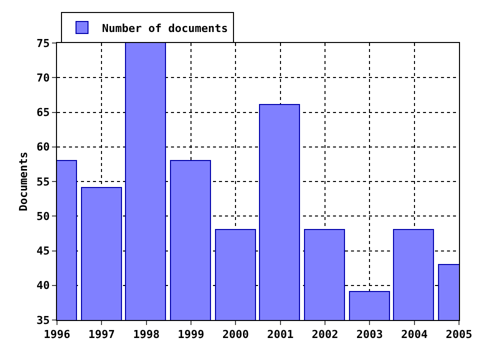 The width and height of the screenshot is (480, 350). Describe the element at coordinates (191, 335) in the screenshot. I see `x-tick-label: 1999` at that location.